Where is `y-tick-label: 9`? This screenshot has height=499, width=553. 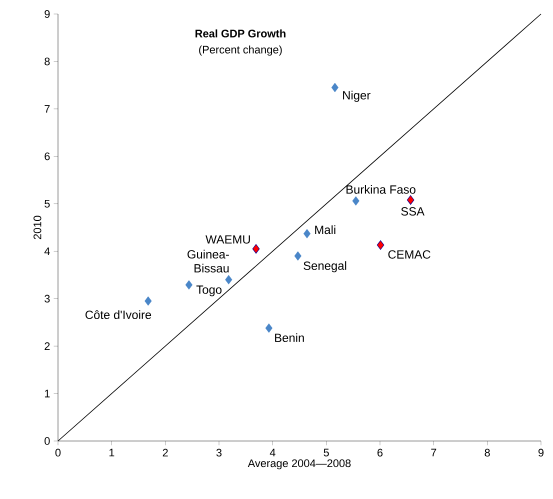
y-tick-label: 9 is located at coordinates (47, 14).